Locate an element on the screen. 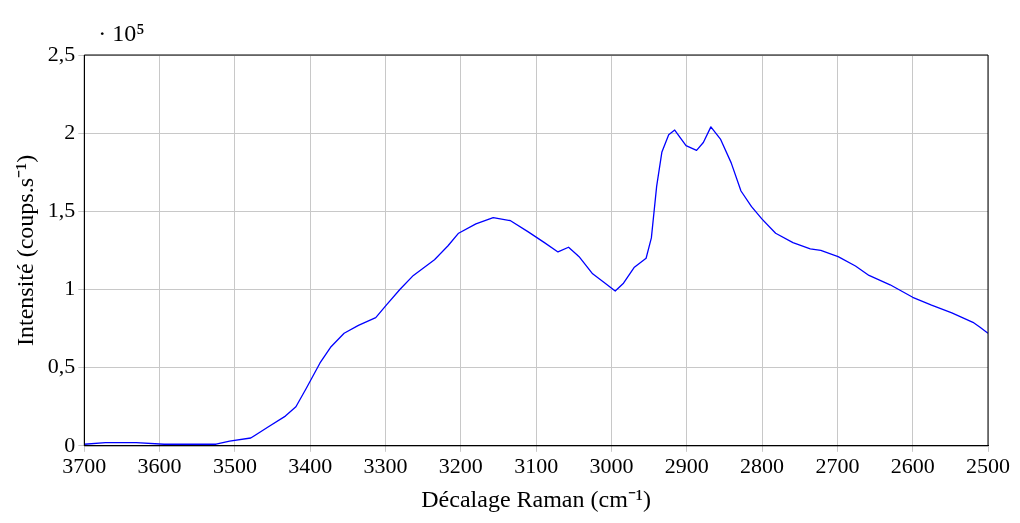 This screenshot has width=1020, height=523. x-tick-label: 2800 is located at coordinates (762, 465).